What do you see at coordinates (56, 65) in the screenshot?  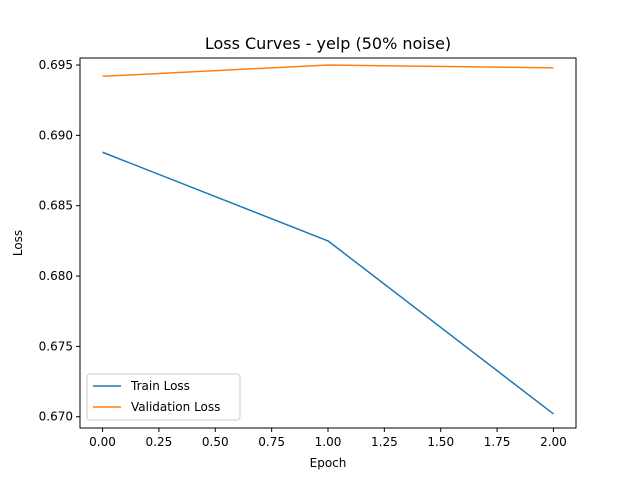 I see `y-tick-label: 0.695` at bounding box center [56, 65].